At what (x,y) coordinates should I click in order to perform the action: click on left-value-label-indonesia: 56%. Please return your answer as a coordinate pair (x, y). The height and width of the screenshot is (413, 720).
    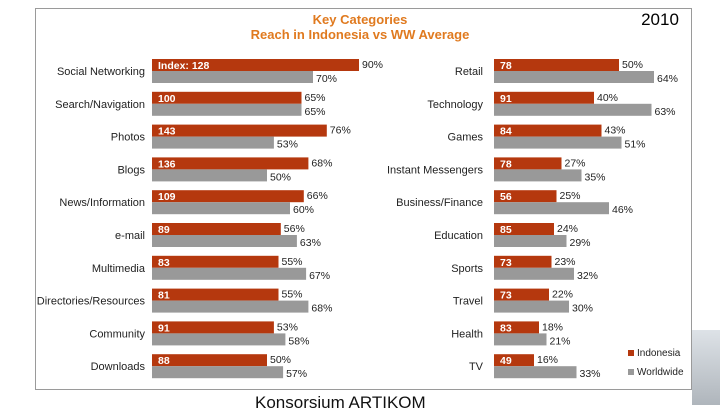
    Looking at the image, I should click on (294, 229).